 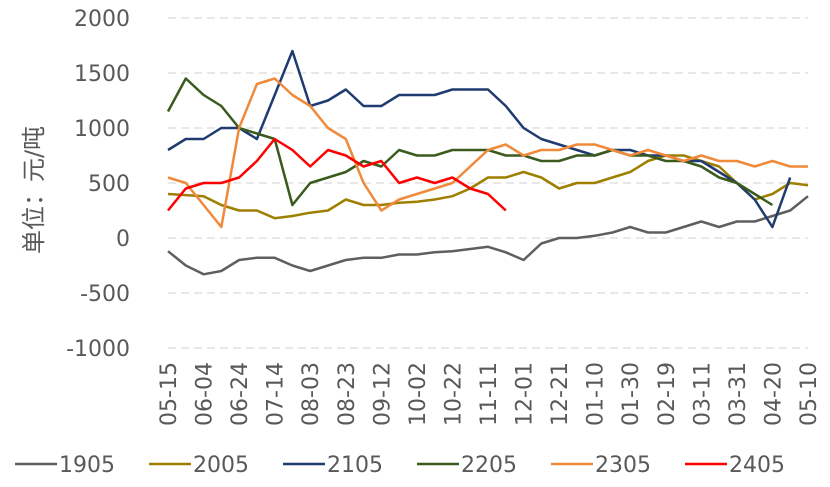 What do you see at coordinates (525, 394) in the screenshot?
I see `x-tick-label: 12-01` at bounding box center [525, 394].